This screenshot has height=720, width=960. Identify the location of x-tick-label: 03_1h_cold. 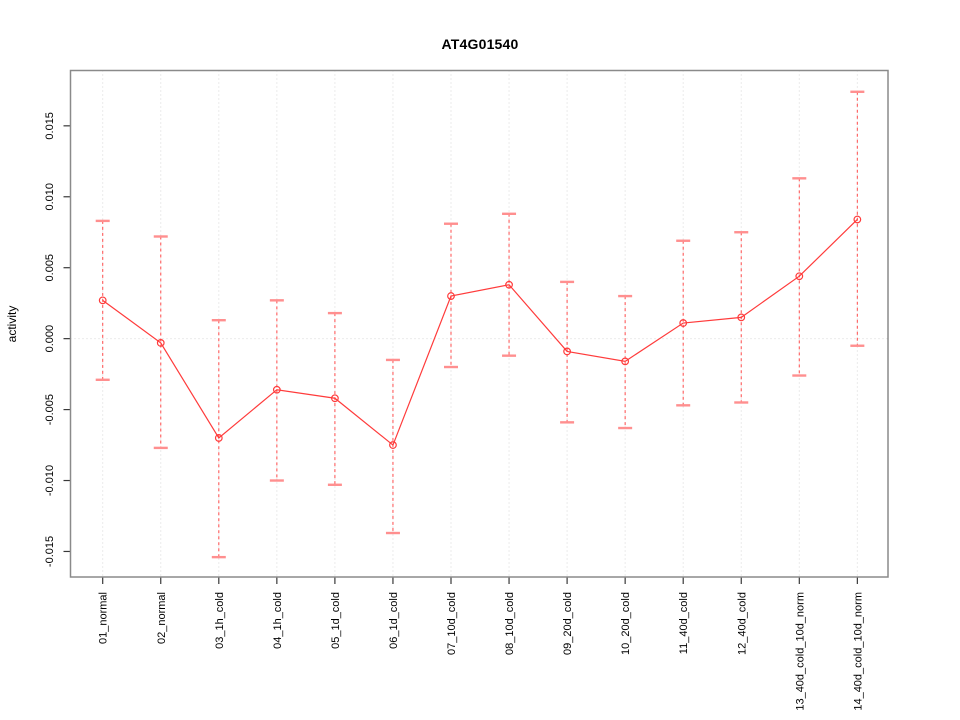
(220, 620).